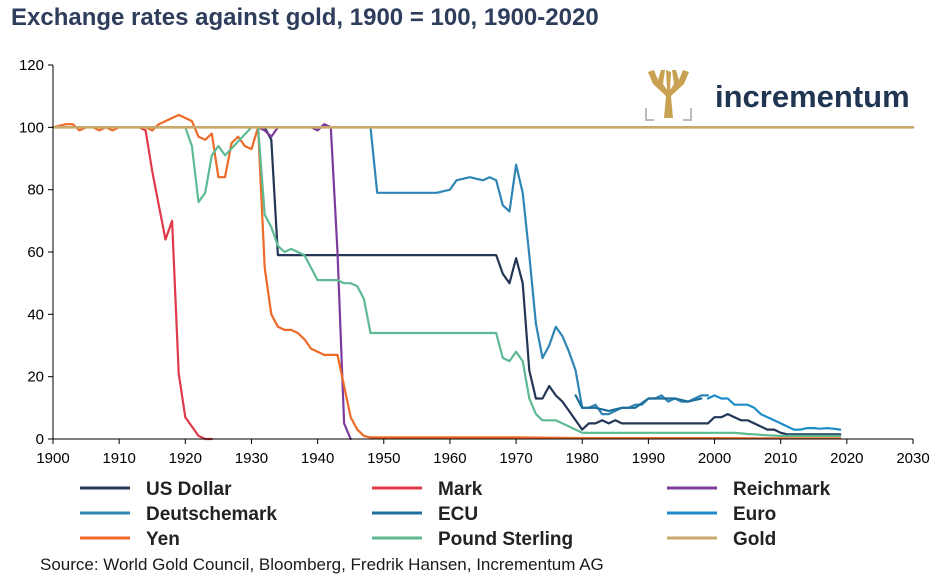 This screenshot has height=580, width=944. Describe the element at coordinates (383, 458) in the screenshot. I see `x-tick-label: 1950` at that location.